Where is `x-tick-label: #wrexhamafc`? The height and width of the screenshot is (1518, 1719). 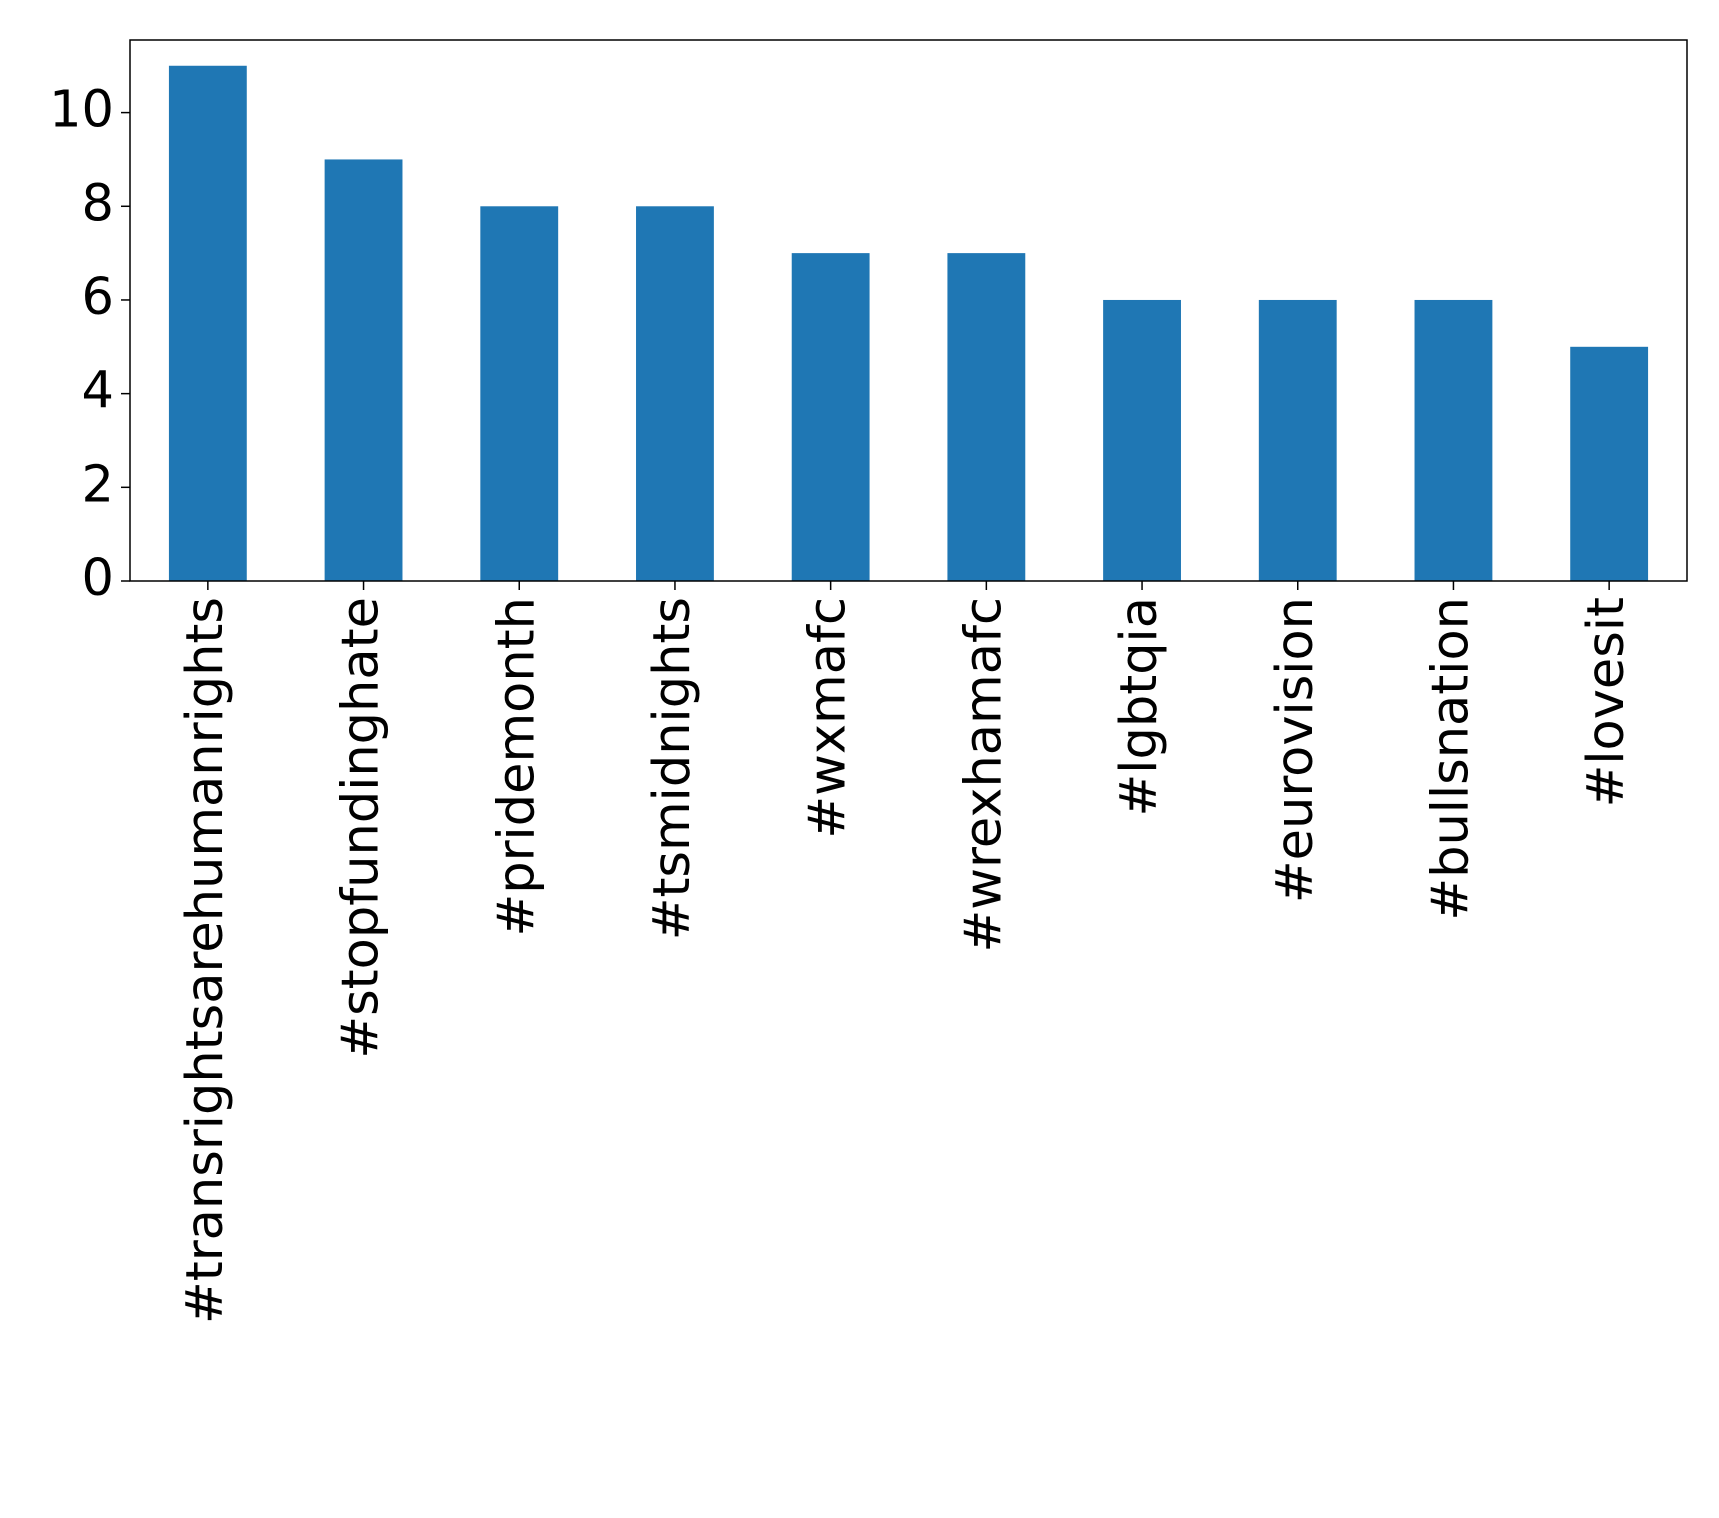 x-tick-label: #wrexhamafc is located at coordinates (983, 774).